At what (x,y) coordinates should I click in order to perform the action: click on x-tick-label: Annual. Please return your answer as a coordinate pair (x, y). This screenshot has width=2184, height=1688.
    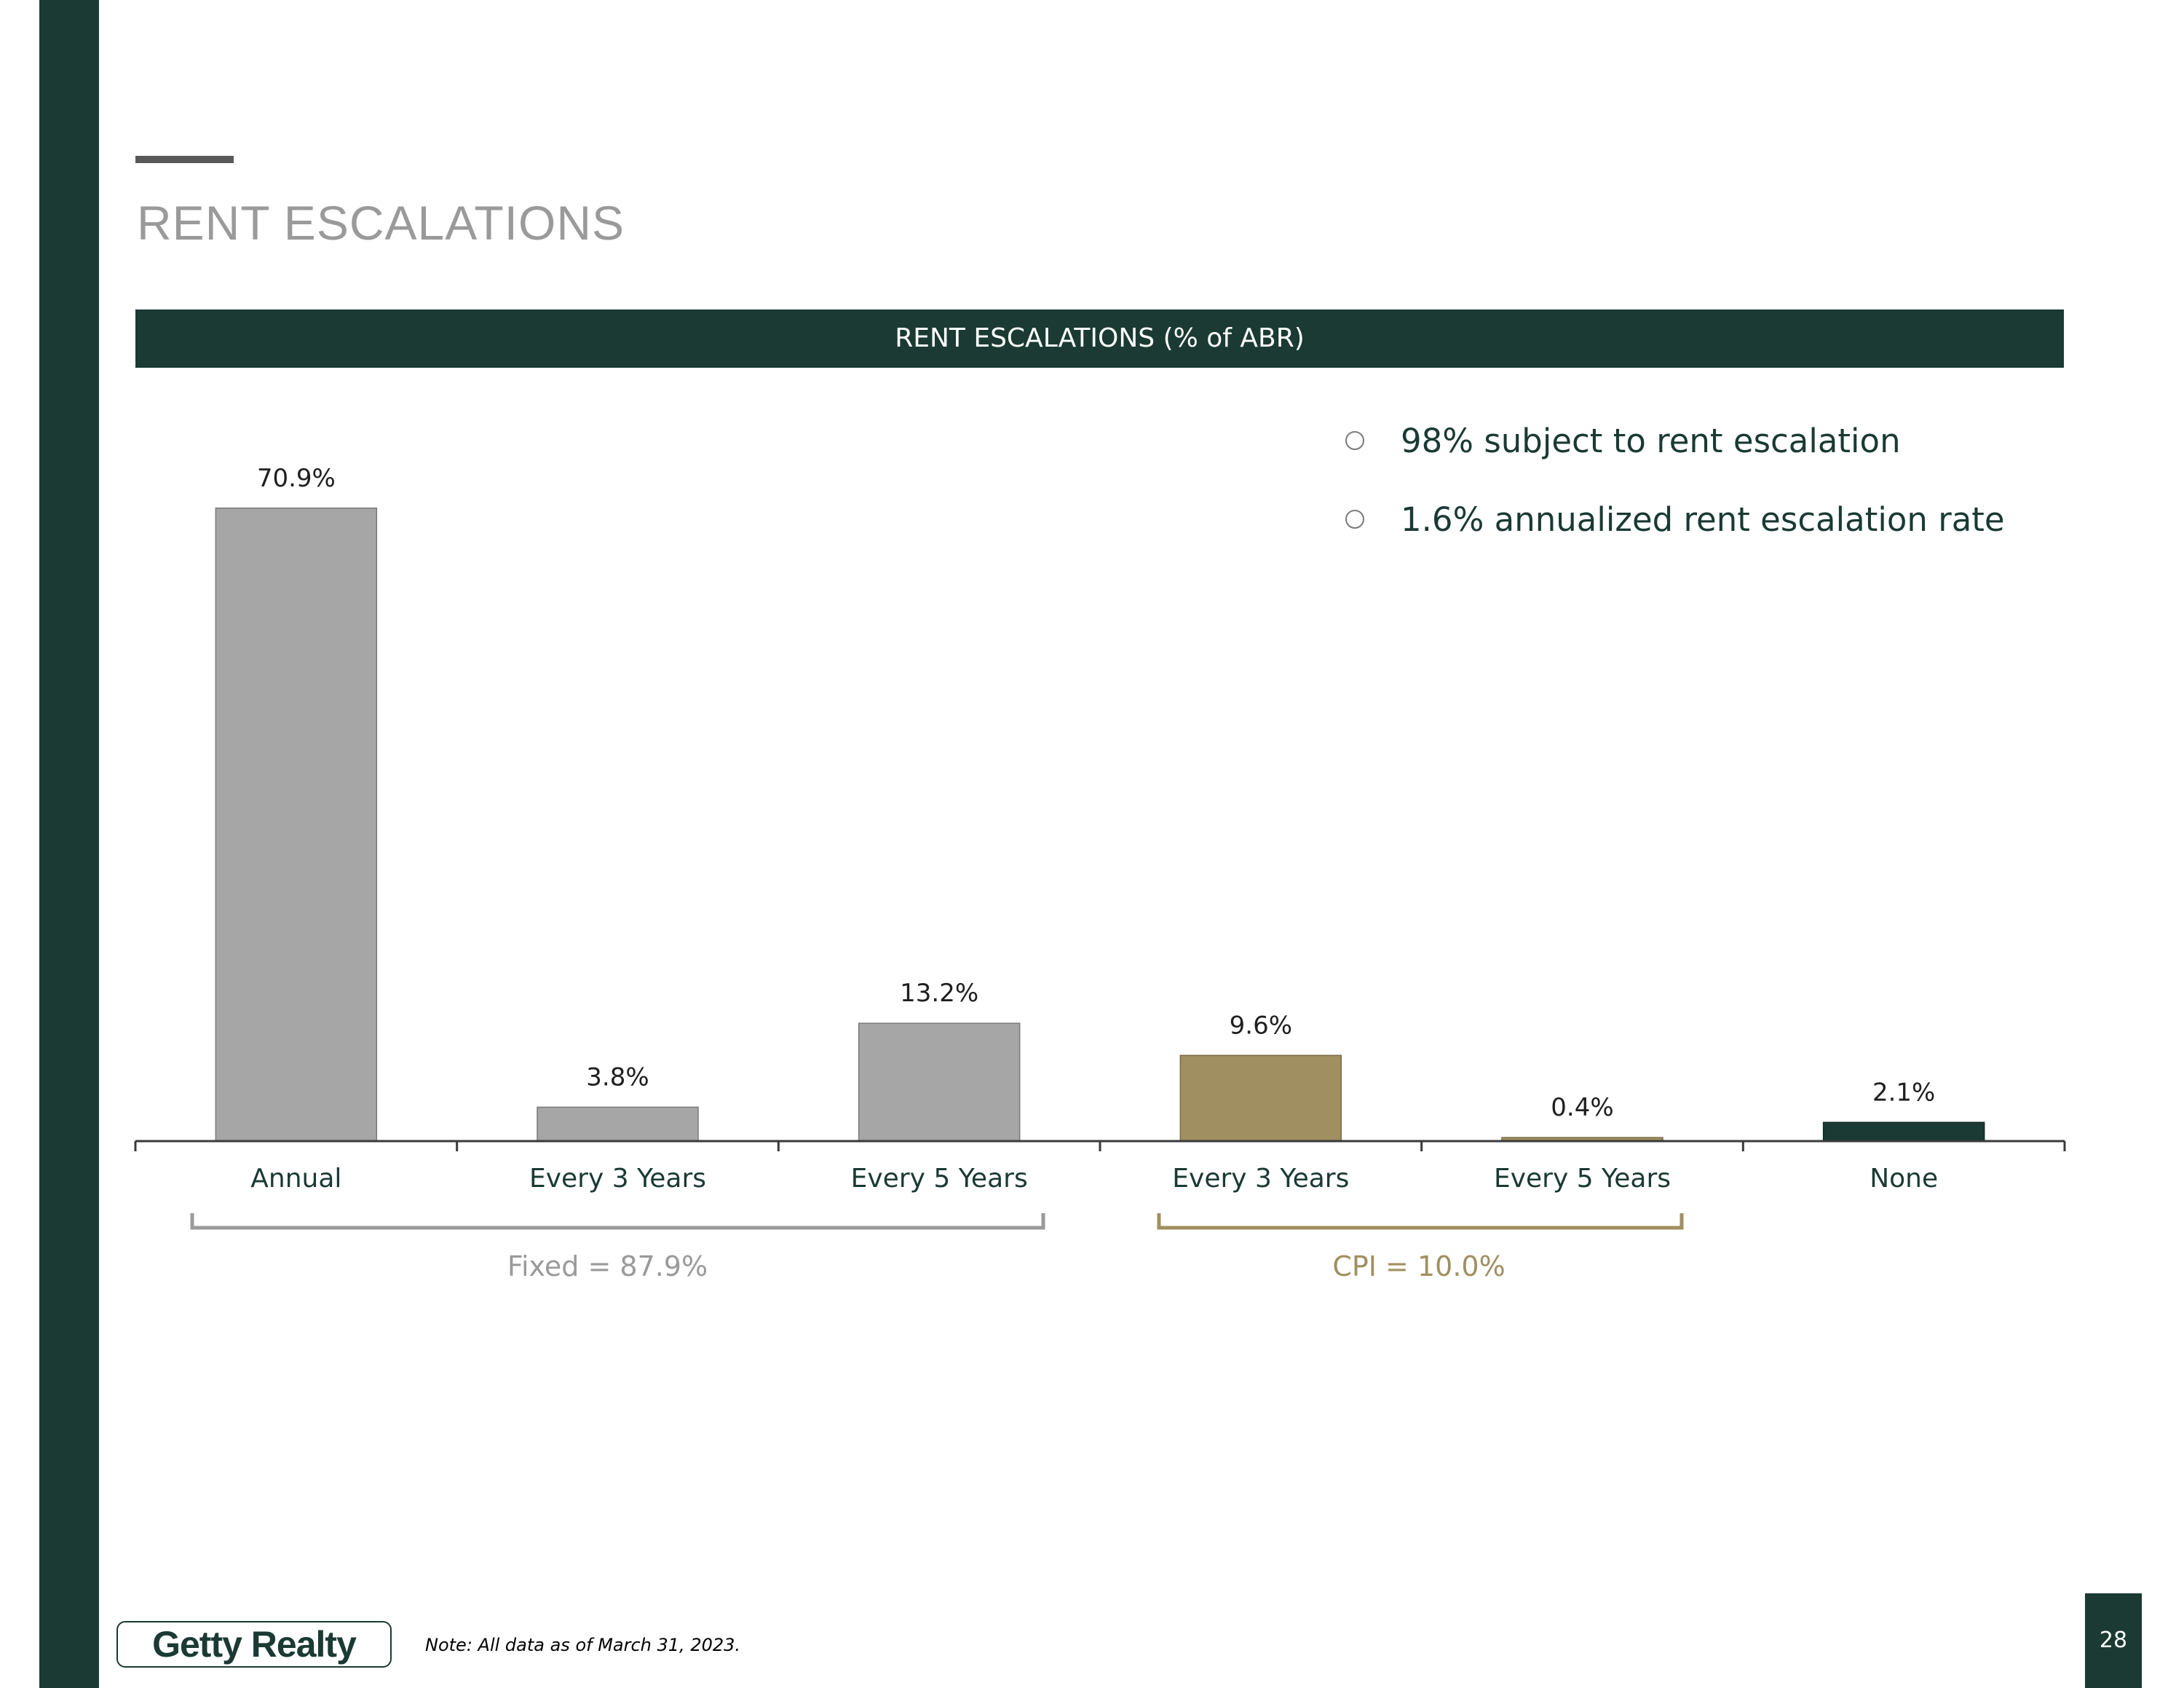
    Looking at the image, I should click on (295, 1179).